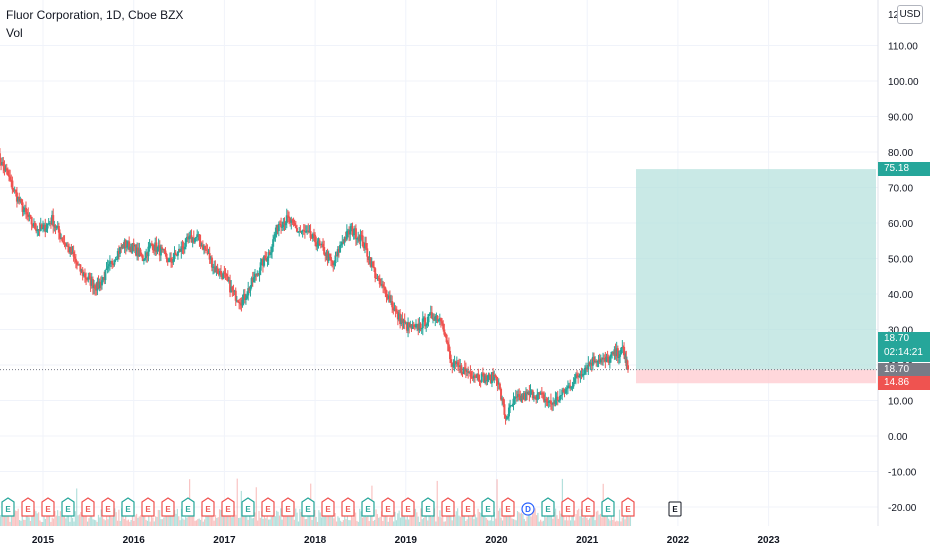 The height and width of the screenshot is (550, 932). What do you see at coordinates (898, 437) in the screenshot?
I see `y-tick-label: 0.00` at bounding box center [898, 437].